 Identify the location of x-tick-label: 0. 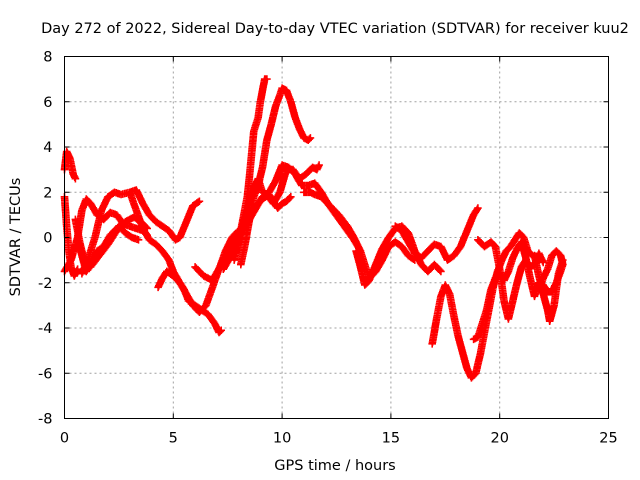
(64, 439).